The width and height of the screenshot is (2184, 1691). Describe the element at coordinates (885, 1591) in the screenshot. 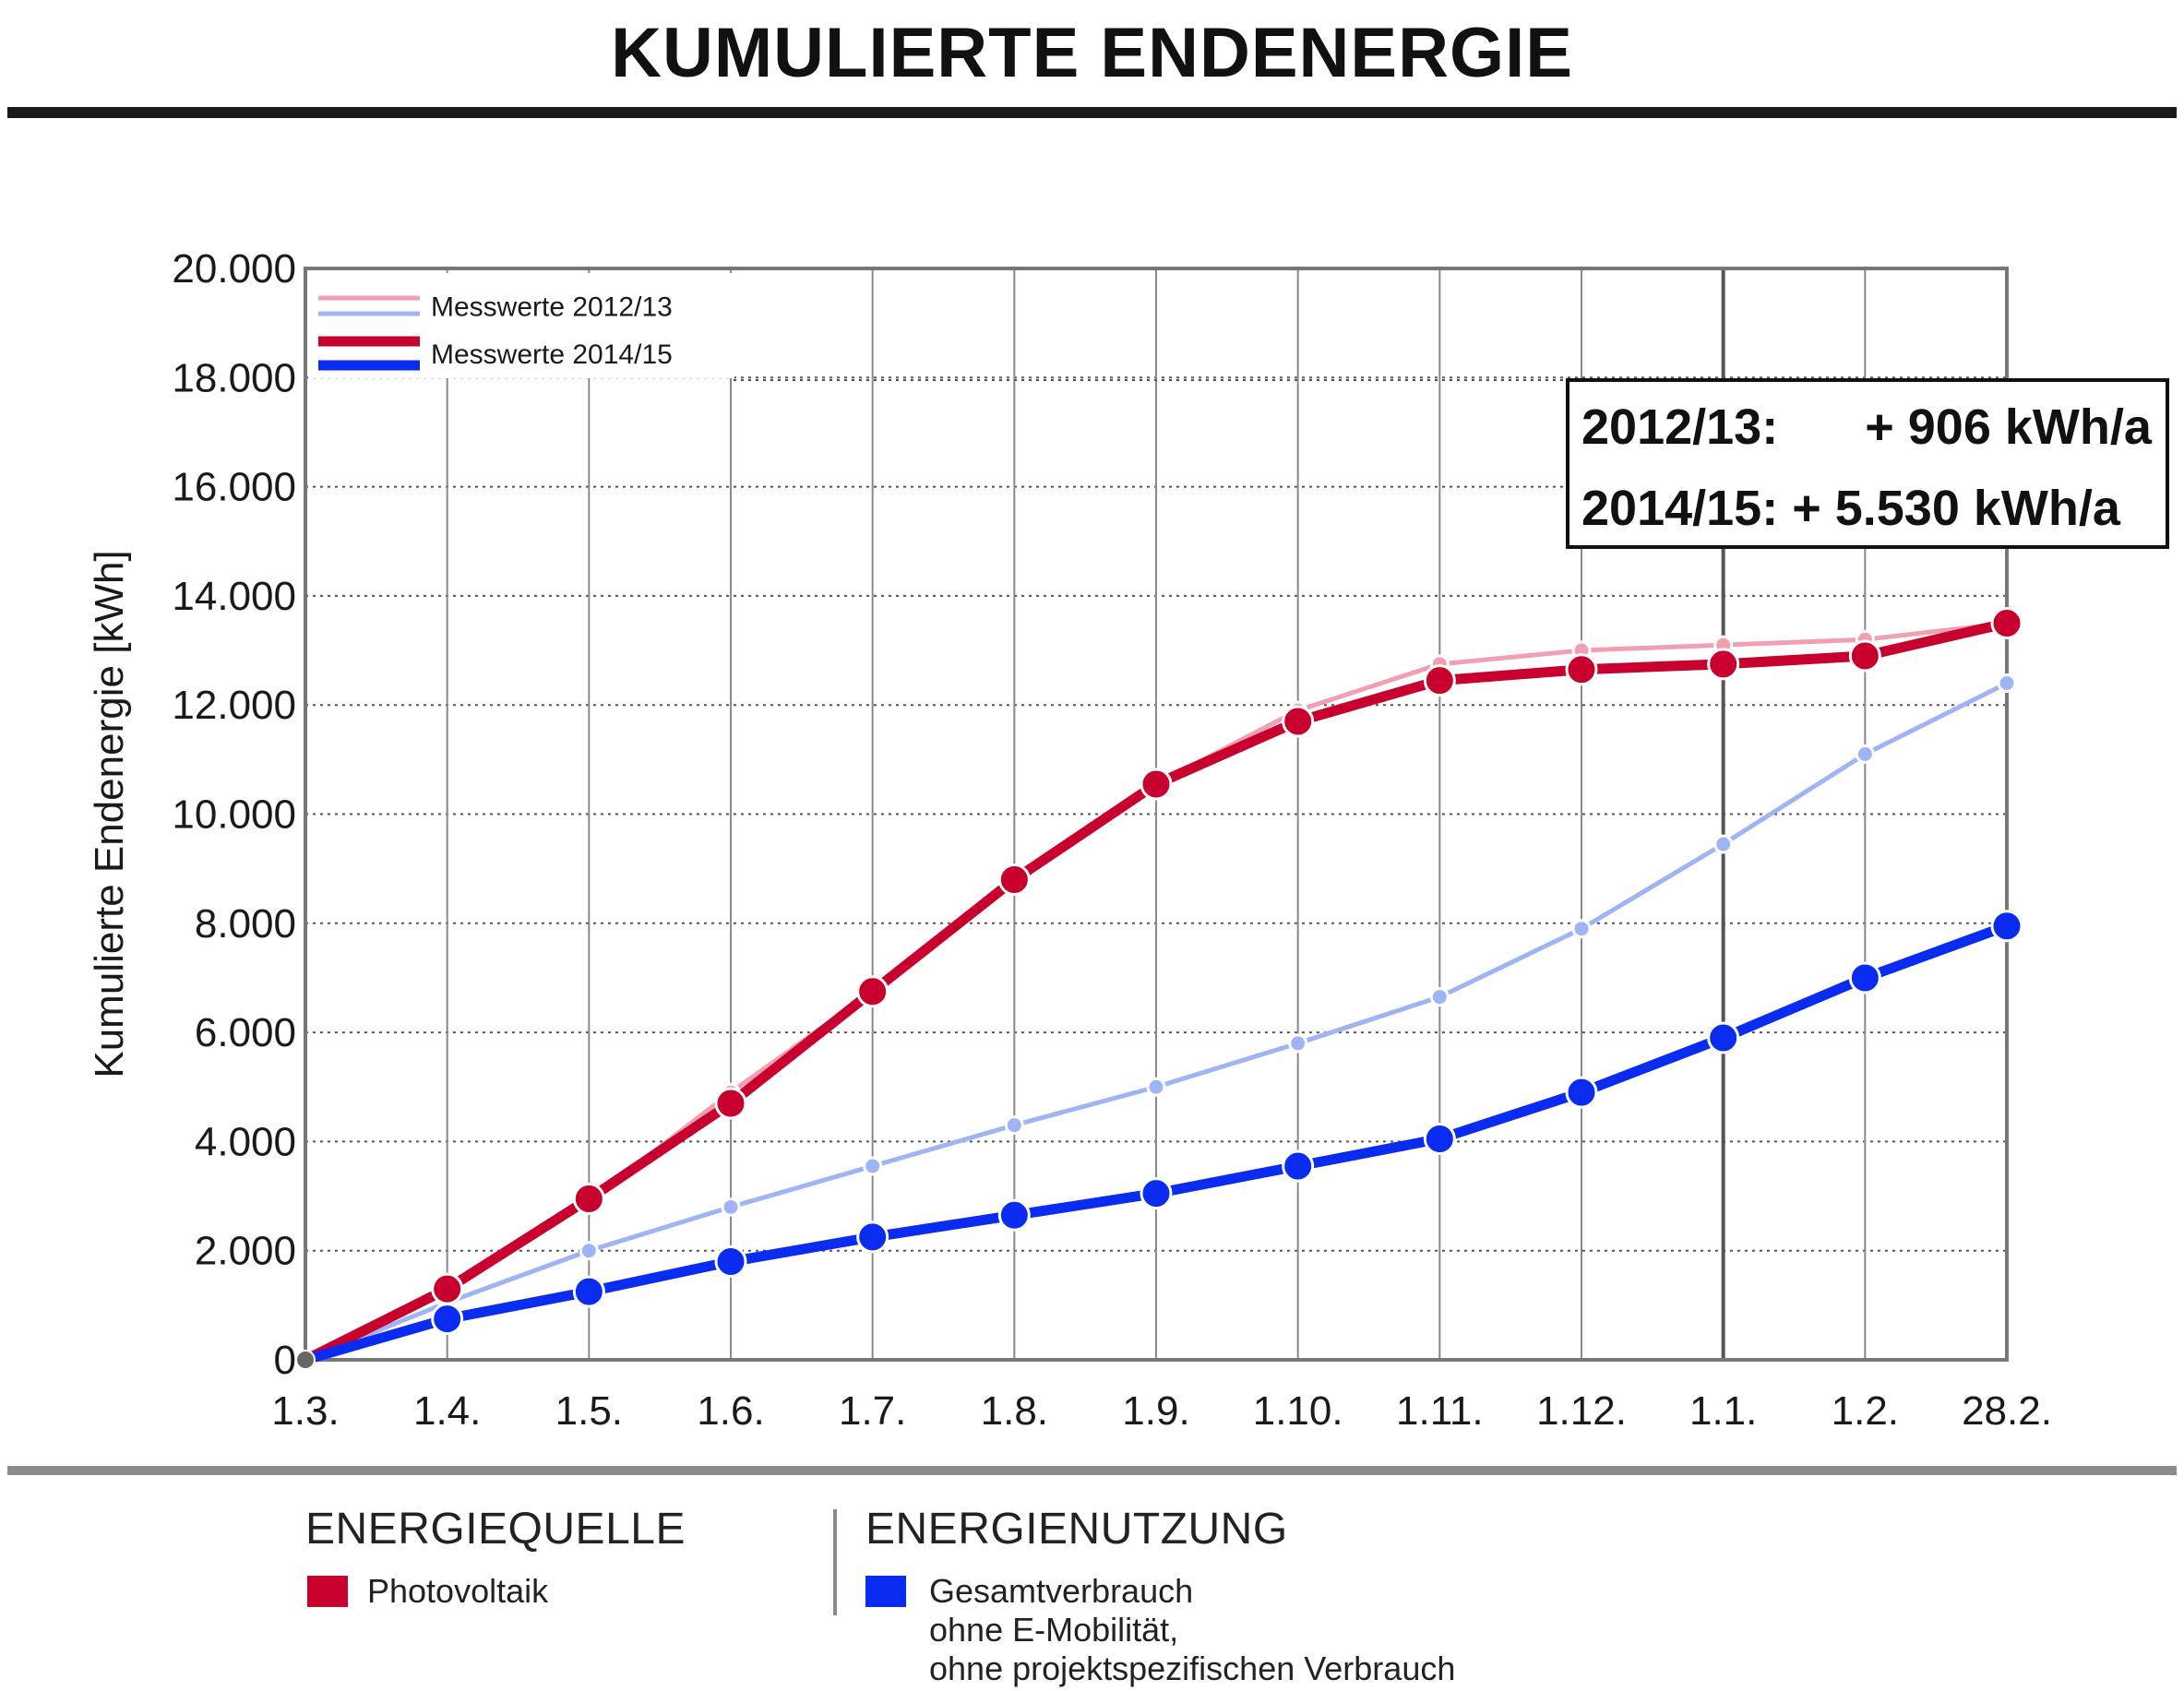

I see `gesamtverbrauch-swatch` at that location.